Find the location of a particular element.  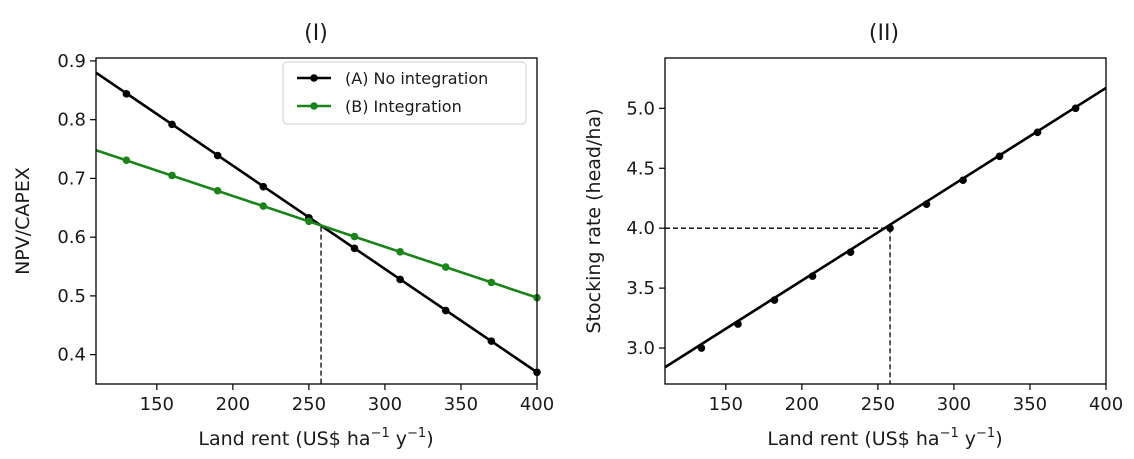

panel-2-y-tick-label: 3.0 is located at coordinates (640, 348).